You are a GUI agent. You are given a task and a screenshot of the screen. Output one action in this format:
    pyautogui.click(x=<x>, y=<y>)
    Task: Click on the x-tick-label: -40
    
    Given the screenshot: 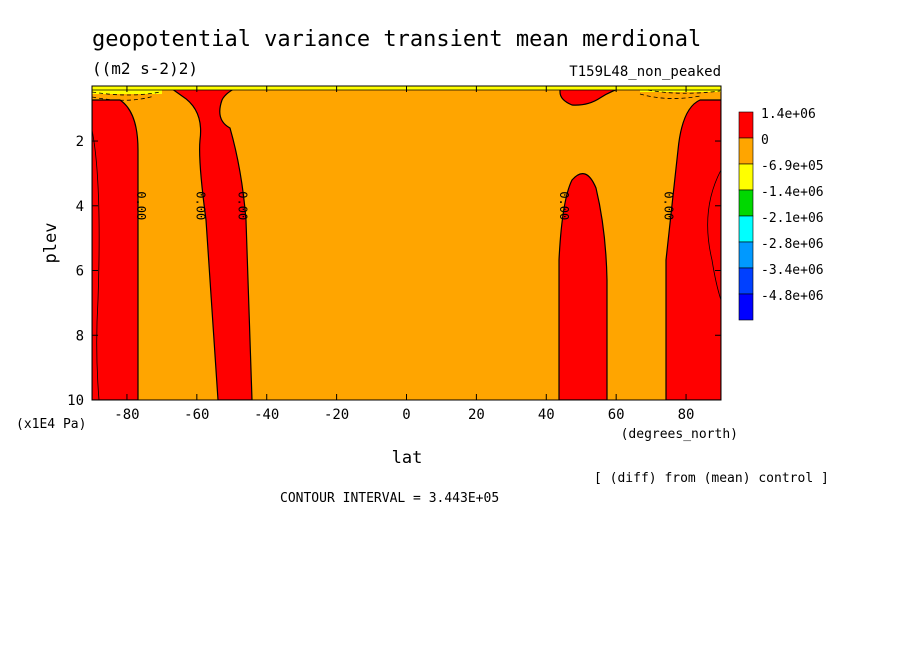 What is the action you would take?
    pyautogui.click(x=266, y=415)
    